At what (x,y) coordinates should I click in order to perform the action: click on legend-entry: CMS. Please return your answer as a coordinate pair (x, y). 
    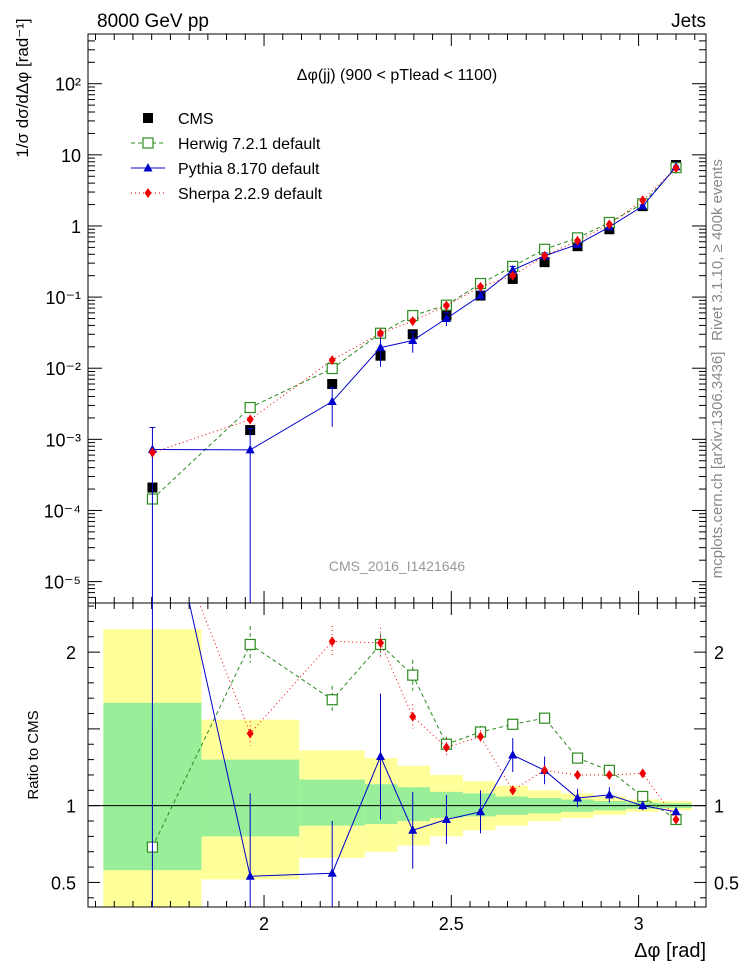
    Looking at the image, I should click on (178, 119).